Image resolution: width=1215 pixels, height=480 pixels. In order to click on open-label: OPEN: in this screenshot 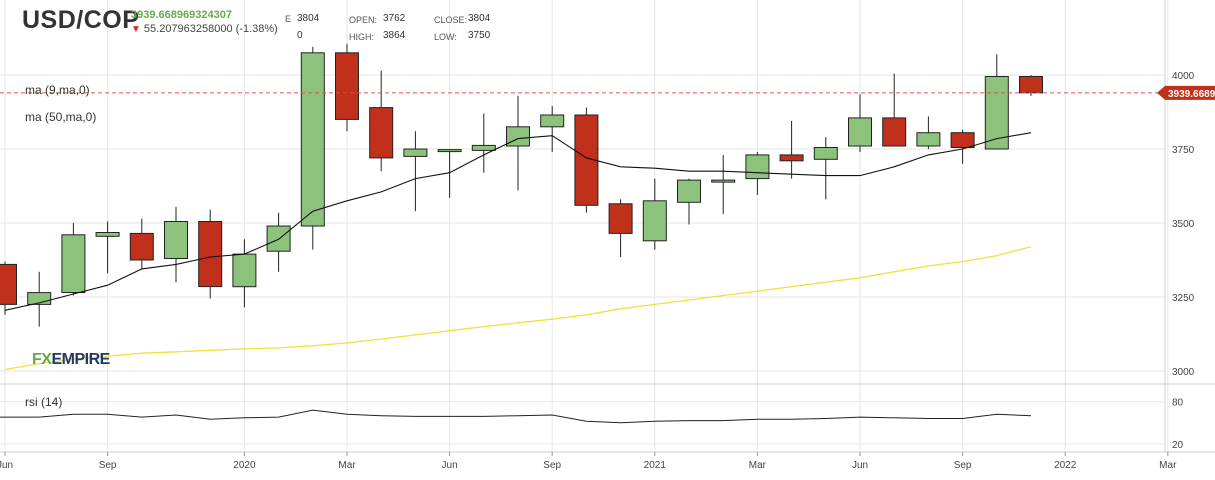, I will do `click(363, 20)`.